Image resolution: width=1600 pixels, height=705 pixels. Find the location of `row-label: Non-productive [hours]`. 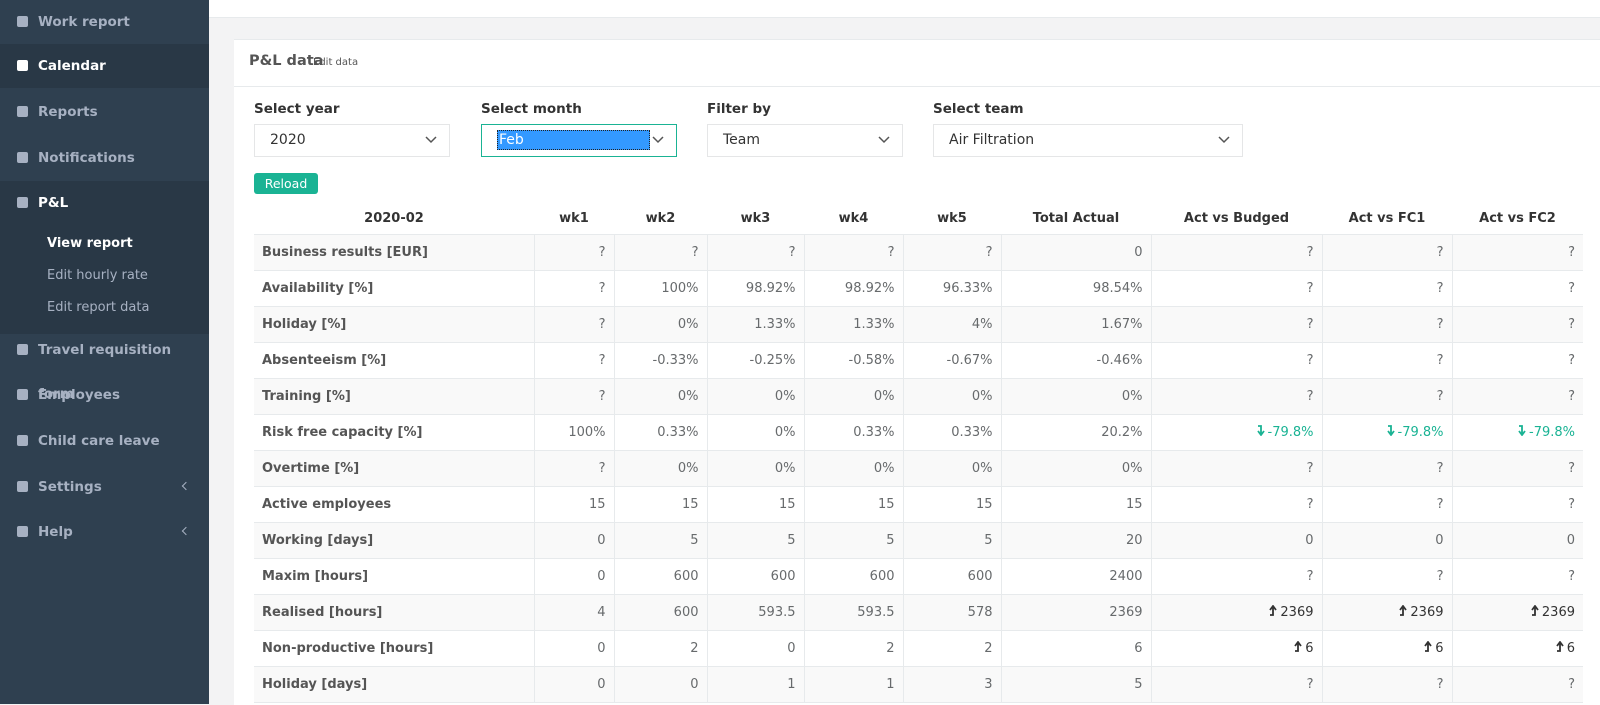

row-label: Non-productive [hours] is located at coordinates (394, 648).